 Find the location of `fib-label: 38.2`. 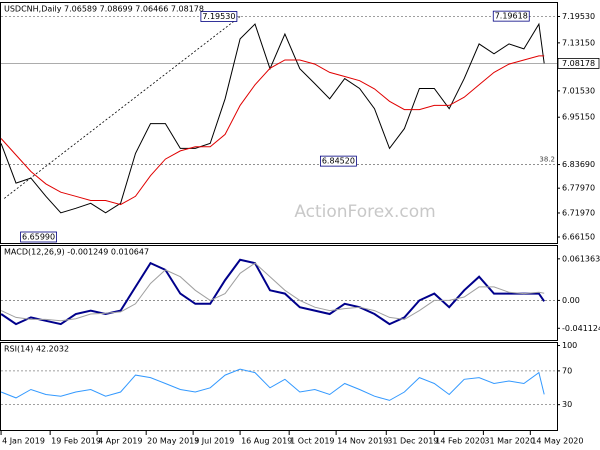

fib-label: 38.2 is located at coordinates (547, 160).